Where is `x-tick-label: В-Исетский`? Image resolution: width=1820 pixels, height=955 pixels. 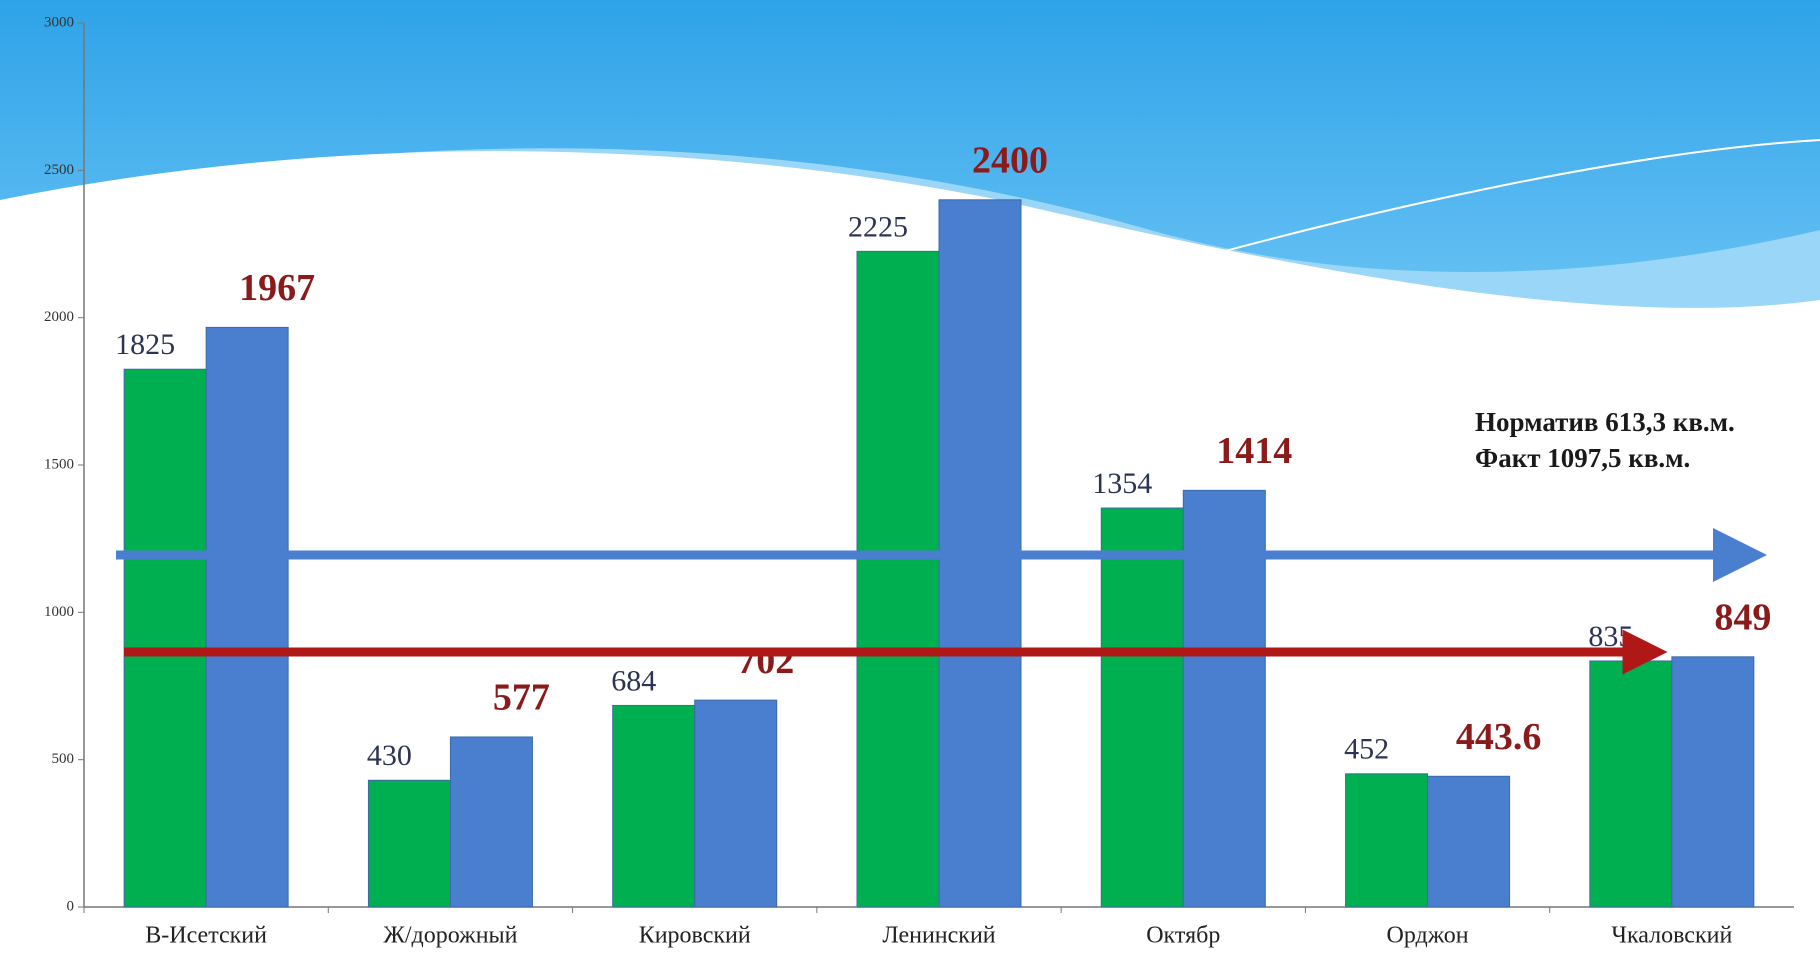 x-tick-label: В-Исетский is located at coordinates (206, 936).